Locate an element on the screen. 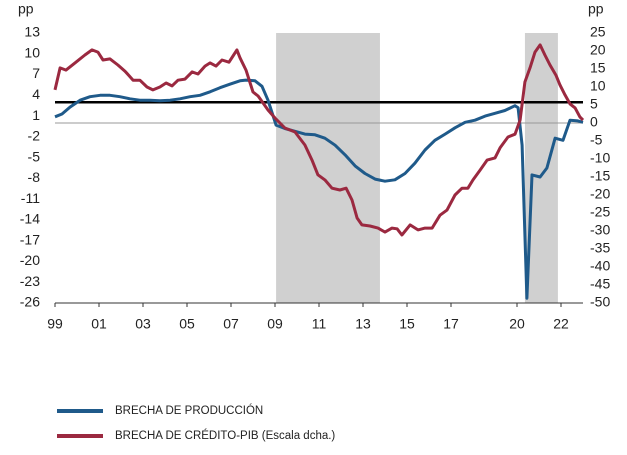  x-tick-label: 13 is located at coordinates (363, 324).